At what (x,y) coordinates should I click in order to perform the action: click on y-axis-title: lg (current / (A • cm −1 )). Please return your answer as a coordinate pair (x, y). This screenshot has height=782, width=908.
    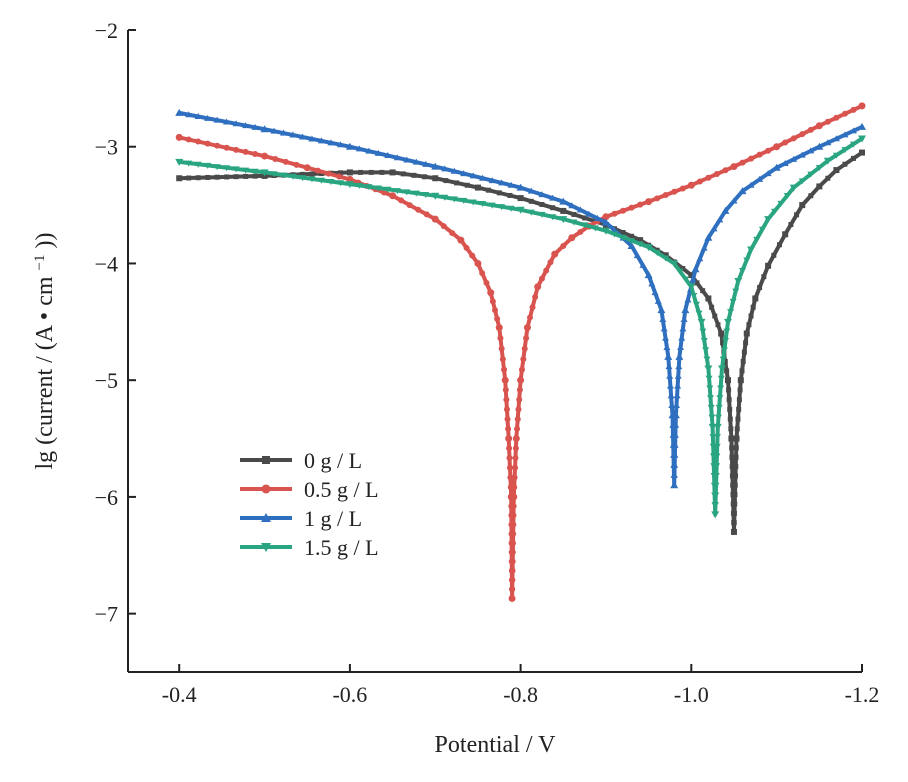
    Looking at the image, I should click on (45, 351).